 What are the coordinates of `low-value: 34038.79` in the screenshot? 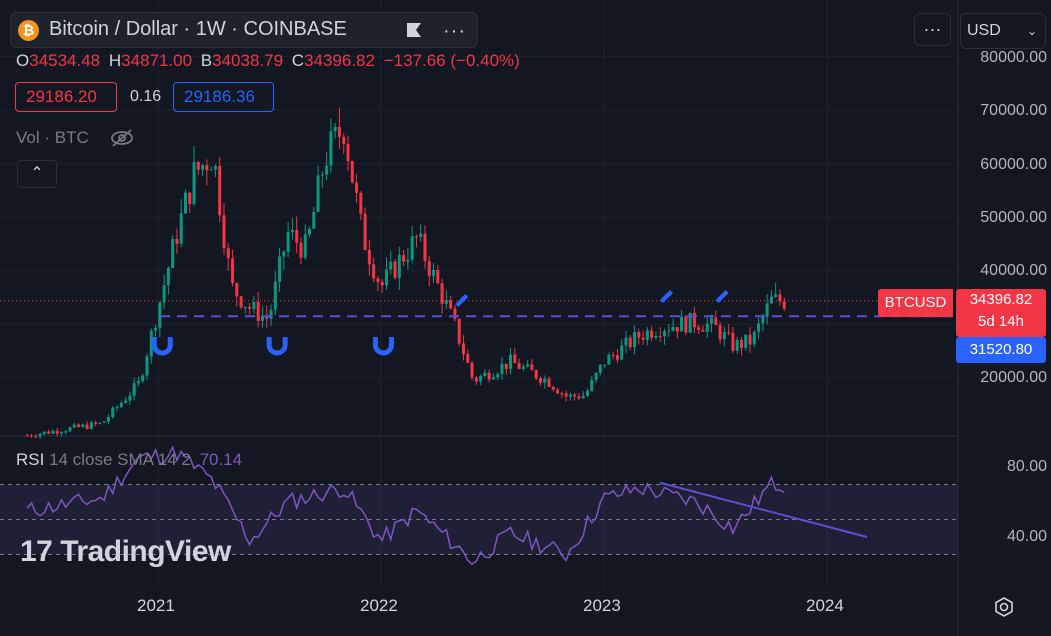 It's located at (248, 60).